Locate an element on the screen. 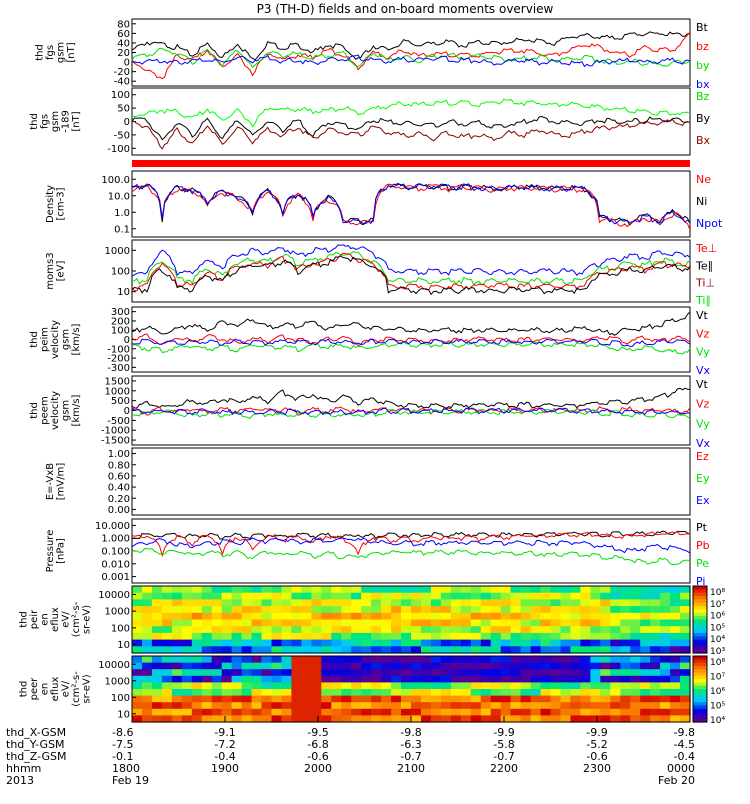 This screenshot has width=750, height=804. x-tick-label: 2100 is located at coordinates (411, 768).